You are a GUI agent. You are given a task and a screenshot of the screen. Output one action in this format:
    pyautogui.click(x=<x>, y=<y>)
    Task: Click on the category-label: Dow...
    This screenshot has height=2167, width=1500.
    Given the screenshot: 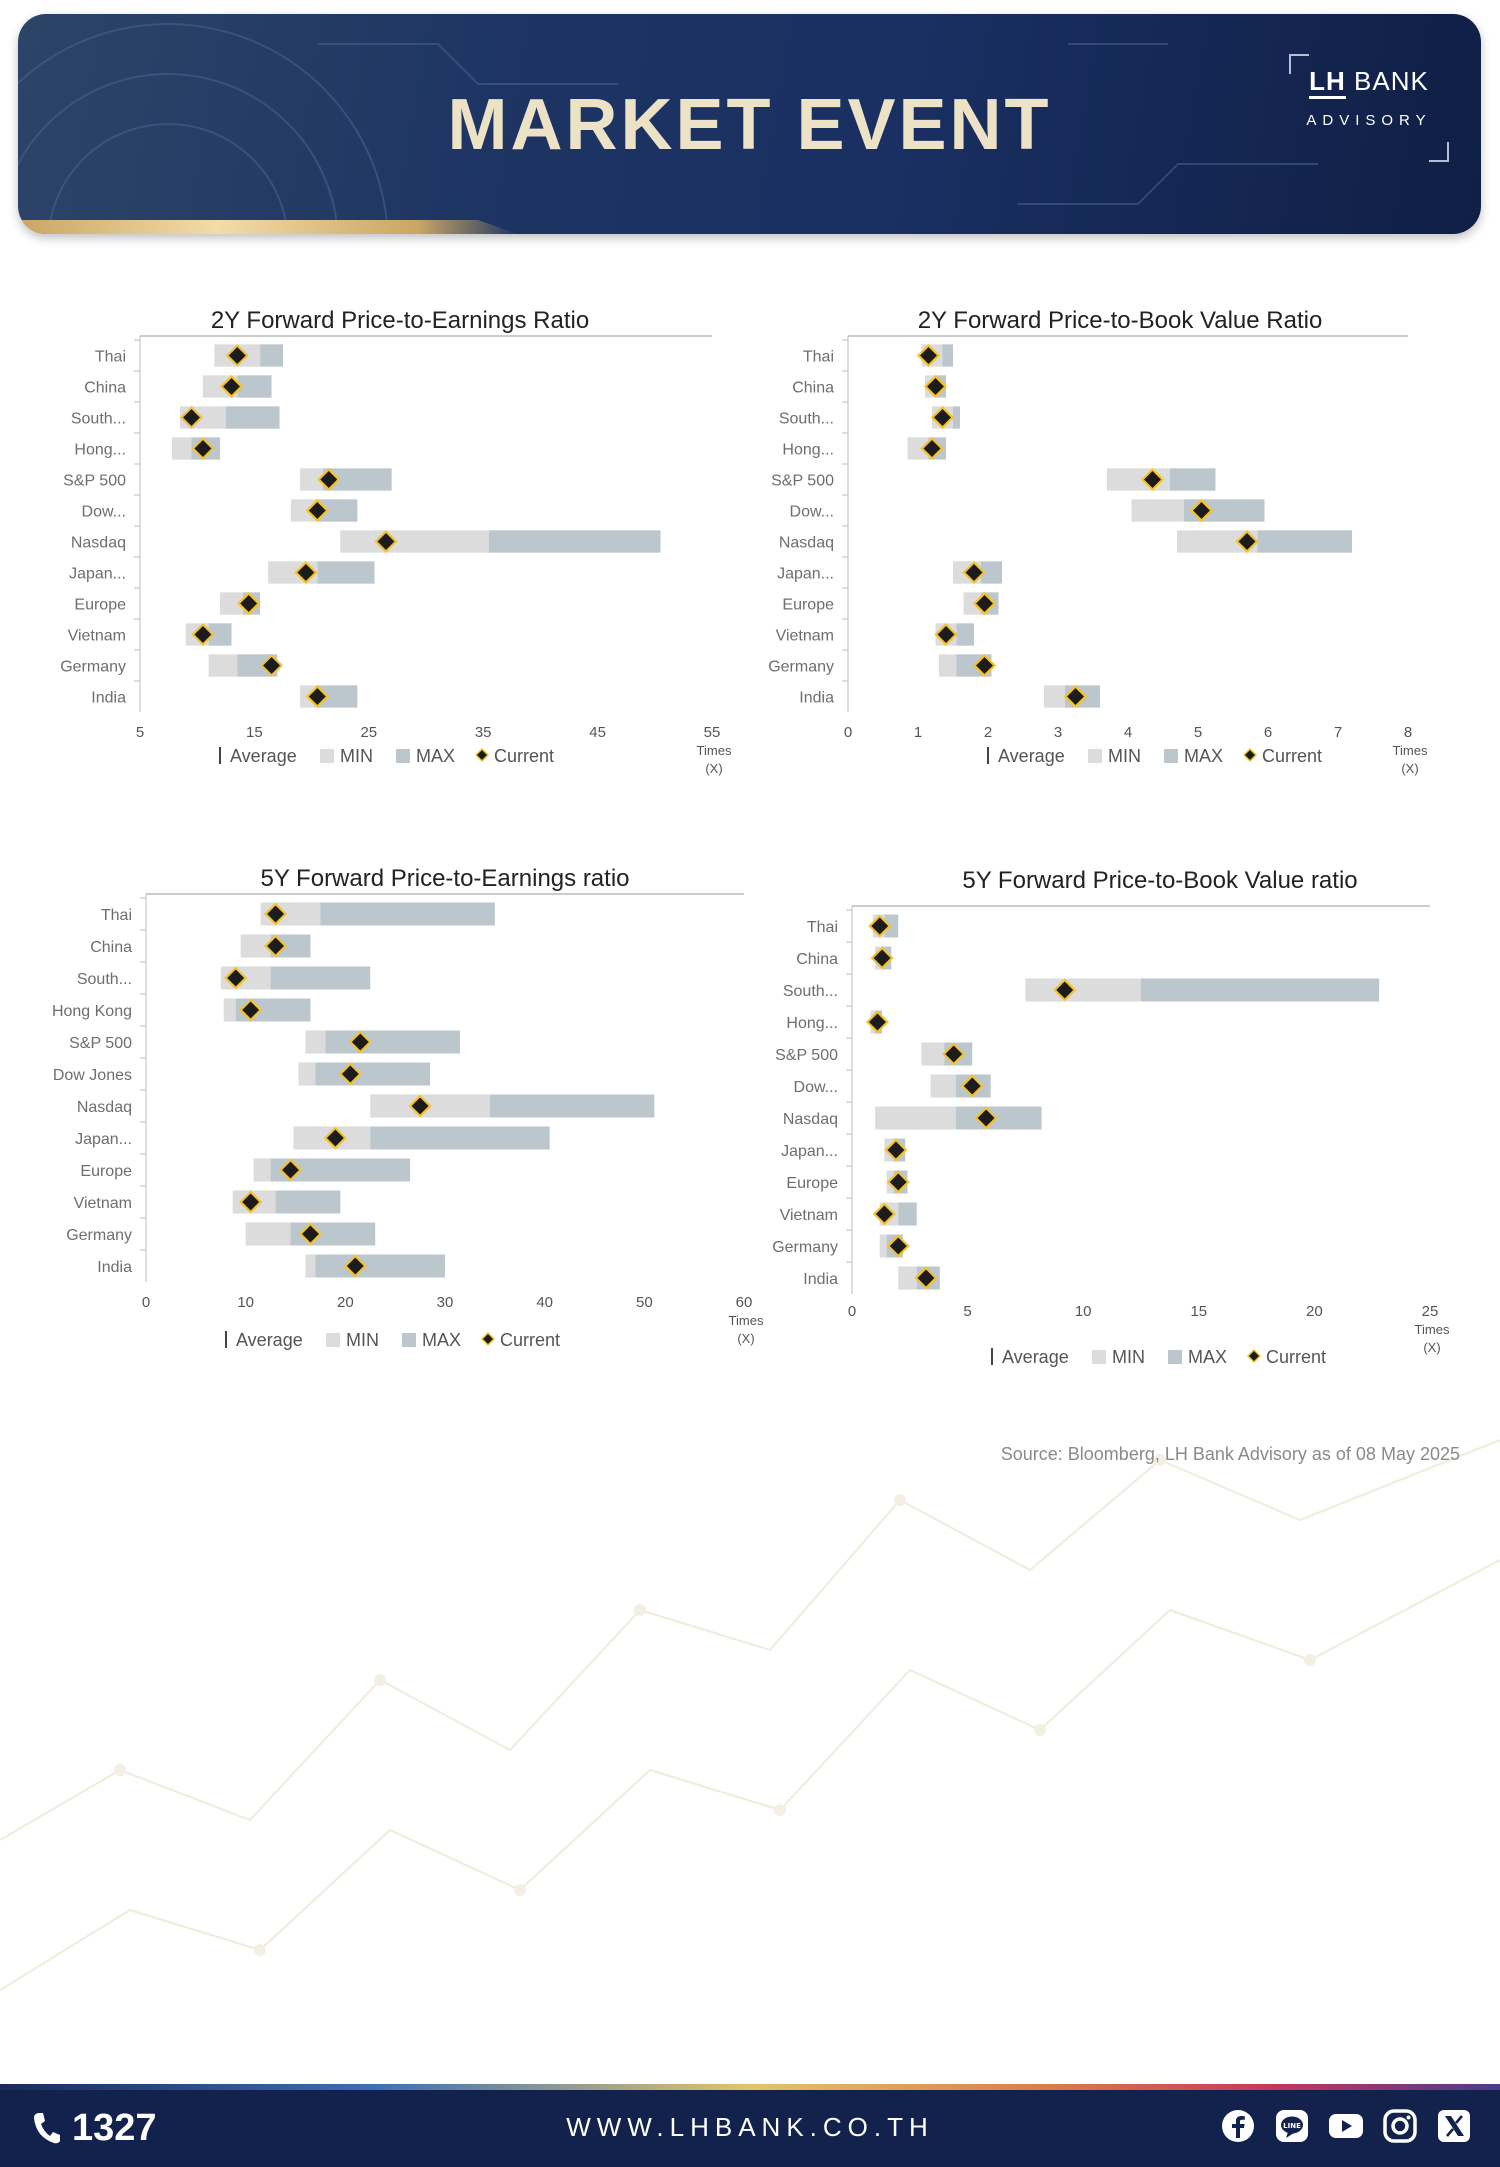 What is the action you would take?
    pyautogui.click(x=816, y=1087)
    